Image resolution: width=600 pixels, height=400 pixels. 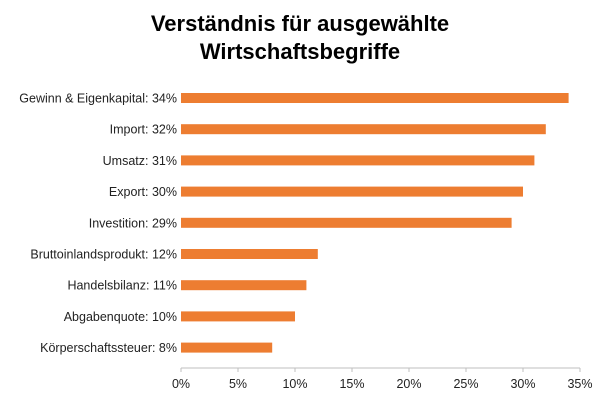 What do you see at coordinates (98, 99) in the screenshot?
I see `category-label-0: Gewinn & Eigenkapital: 34%` at bounding box center [98, 99].